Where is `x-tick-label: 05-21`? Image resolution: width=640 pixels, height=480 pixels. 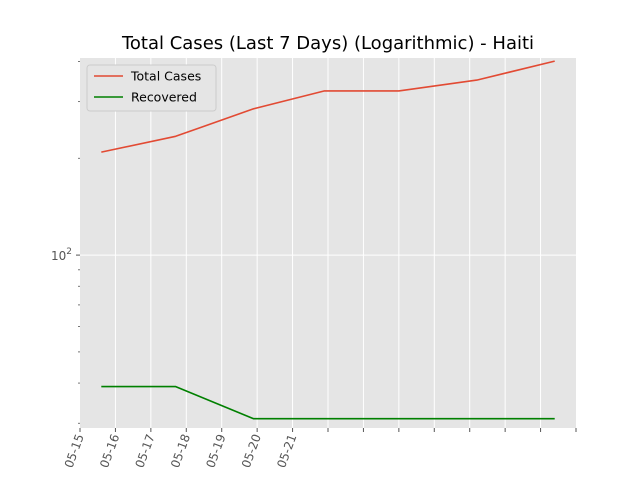 x-tick-label: 05-21 is located at coordinates (286, 451).